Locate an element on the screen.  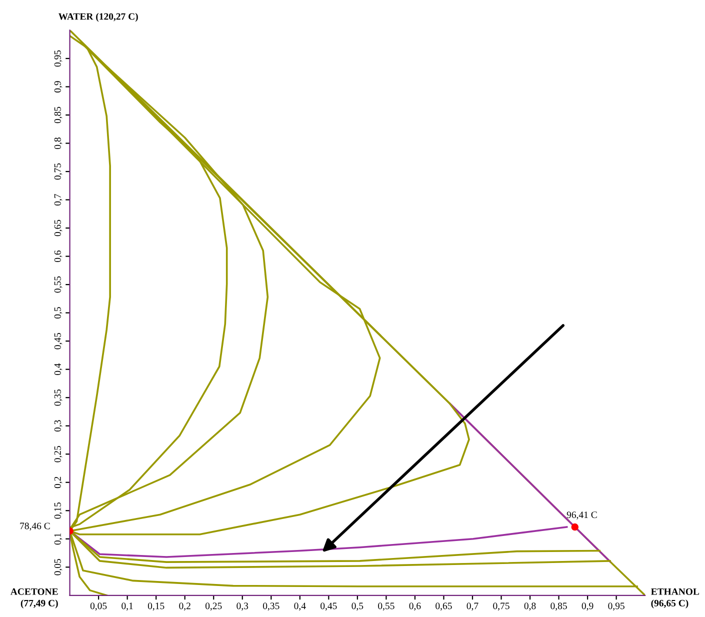
y-tick-label: 0,75 is located at coordinates (58, 171).